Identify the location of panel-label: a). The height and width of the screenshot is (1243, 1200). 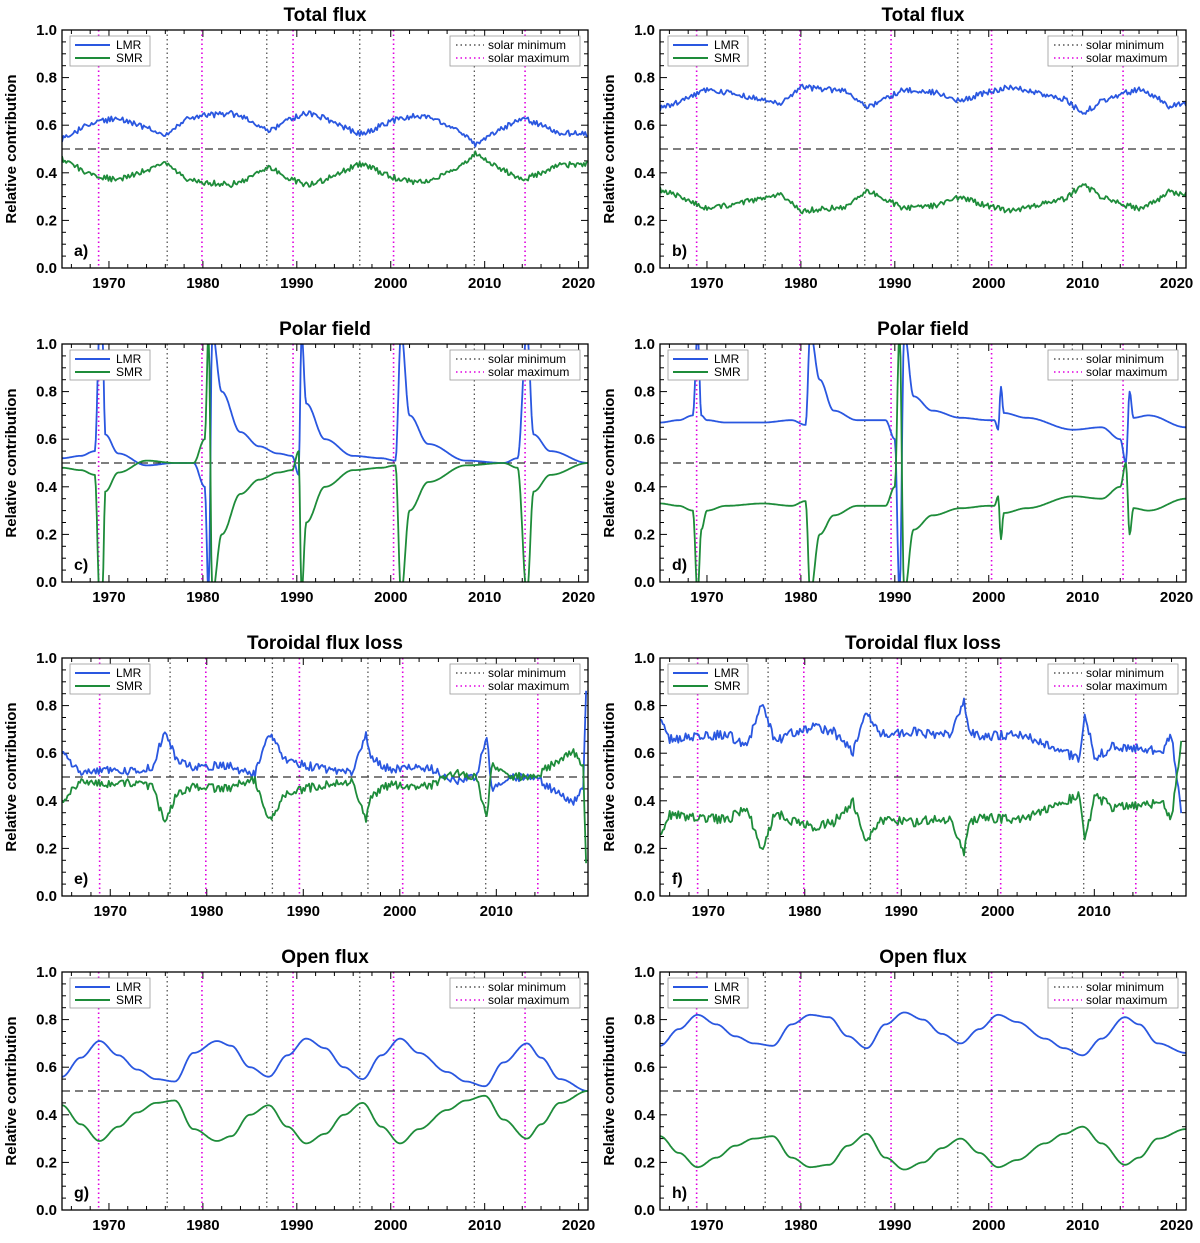
(81, 251).